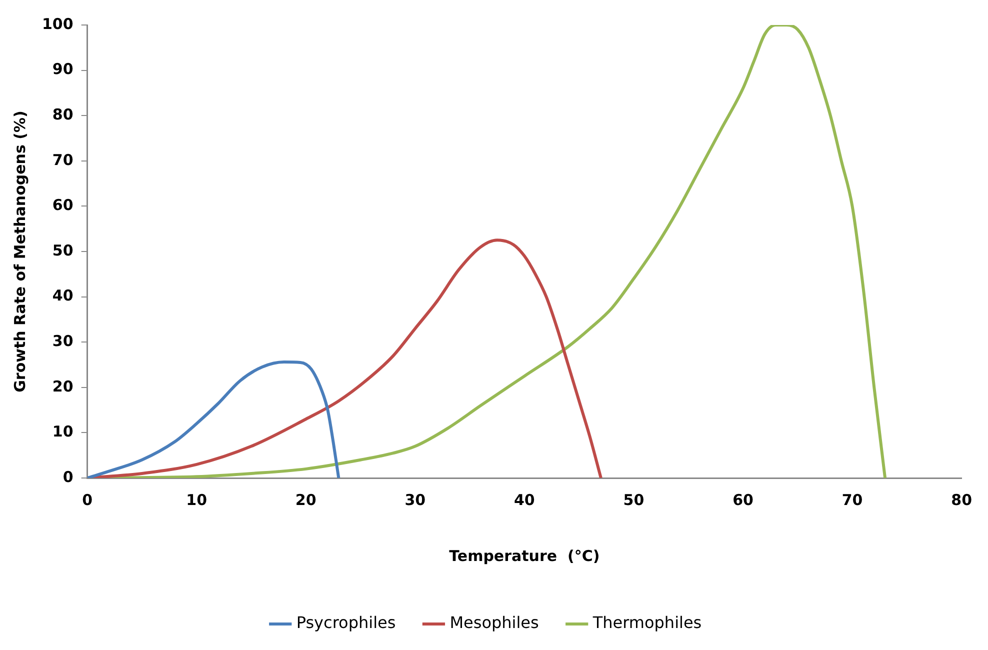 Image resolution: width=988 pixels, height=650 pixels. Describe the element at coordinates (87, 499) in the screenshot. I see `x-tick-label: 0` at that location.